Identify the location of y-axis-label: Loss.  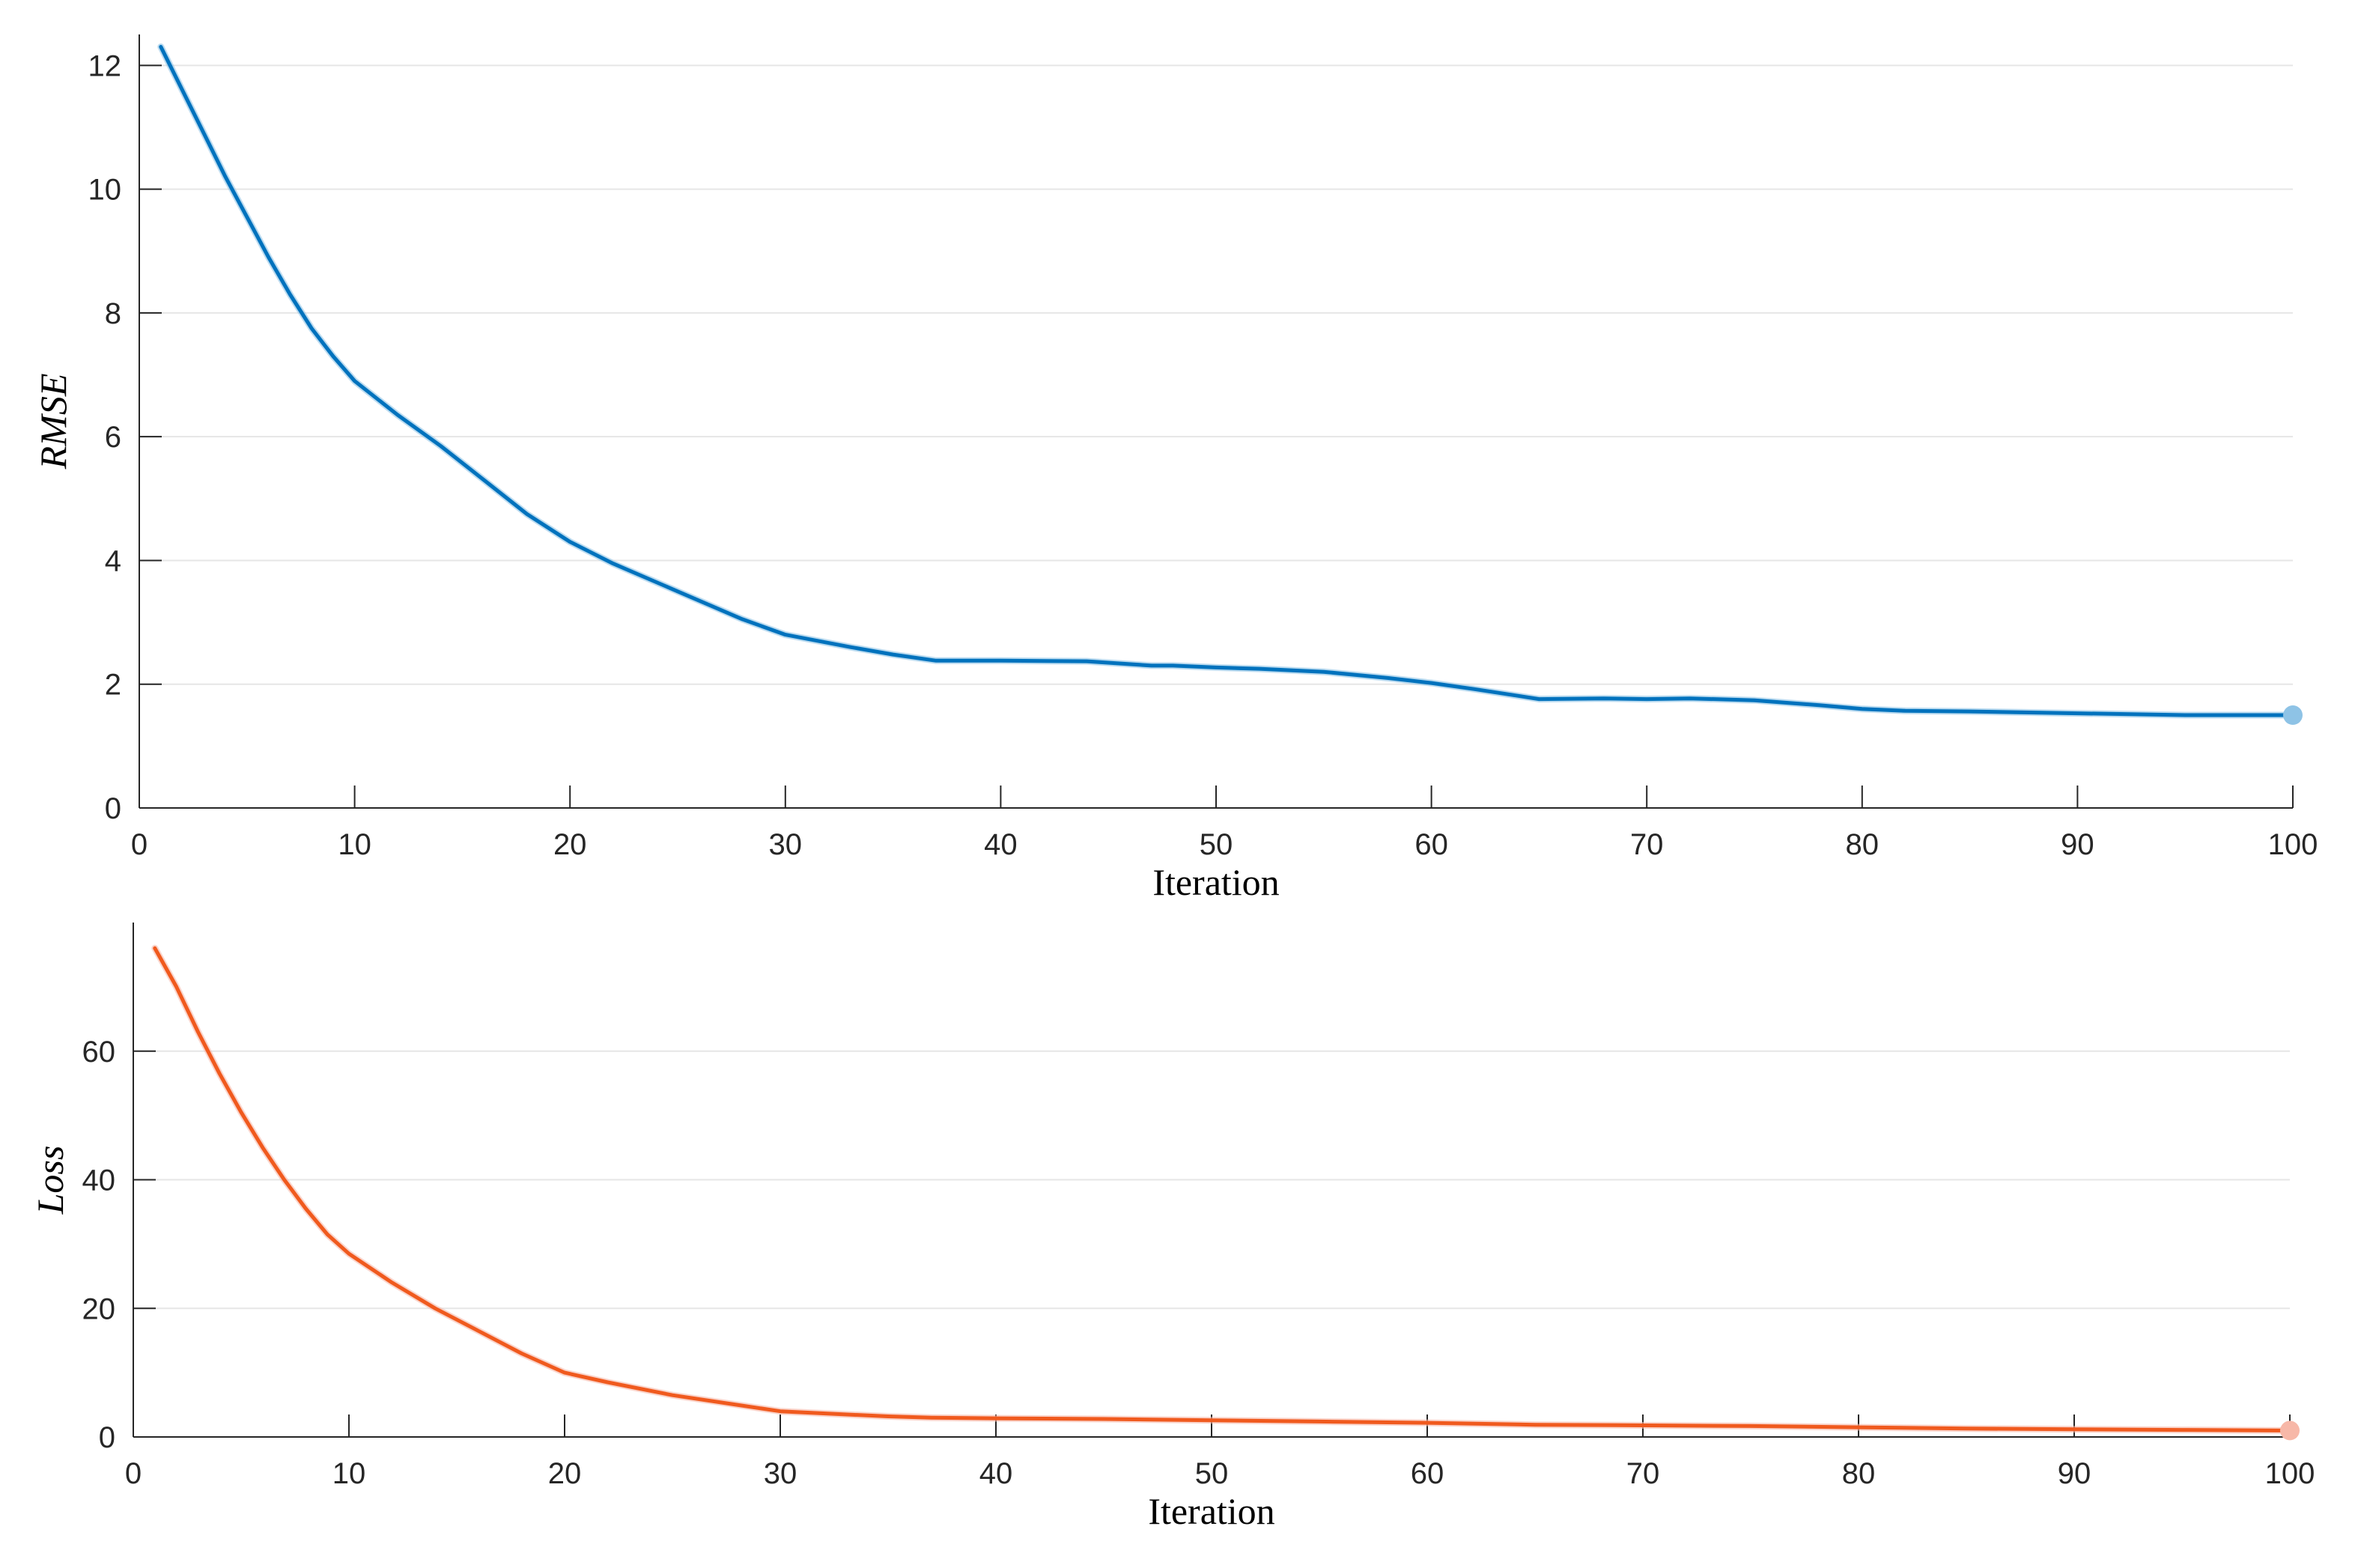
(50, 1181).